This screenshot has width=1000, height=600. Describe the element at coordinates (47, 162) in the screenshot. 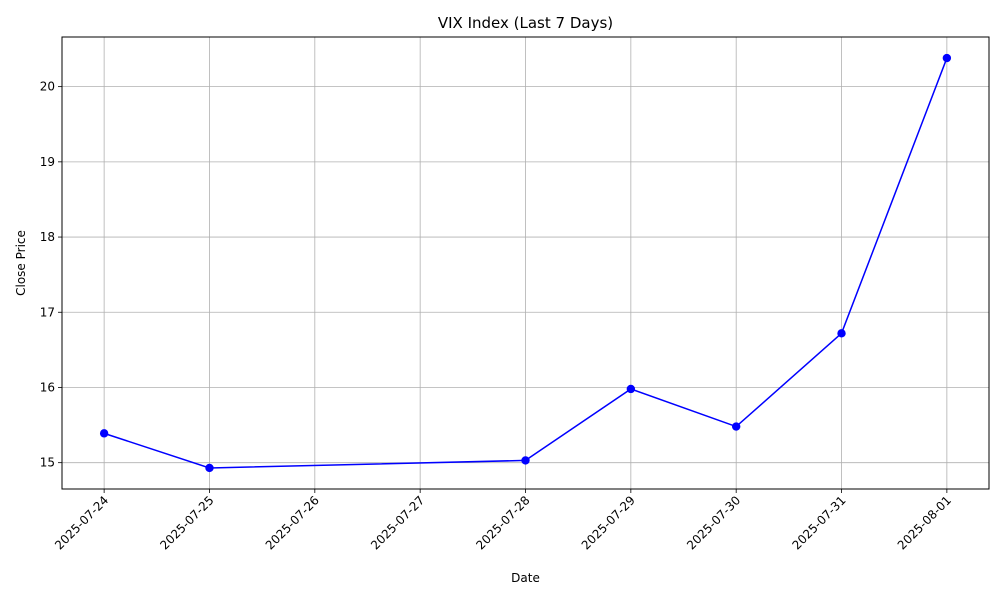

I see `y-tick-label: 19` at that location.